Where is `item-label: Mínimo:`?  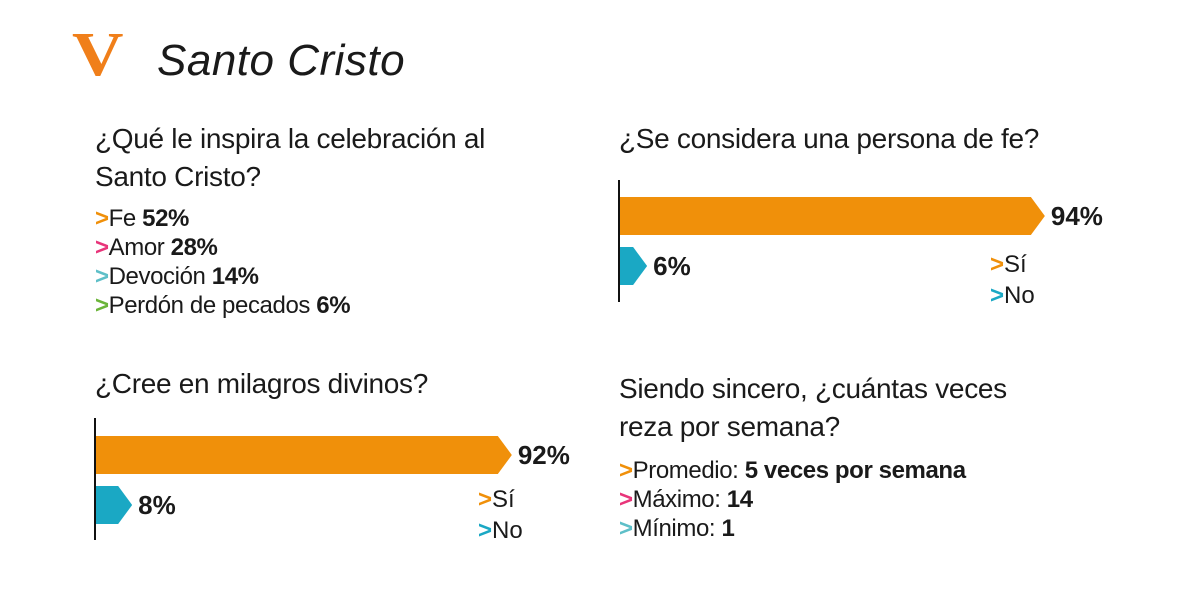
item-label: Mínimo: is located at coordinates (674, 528).